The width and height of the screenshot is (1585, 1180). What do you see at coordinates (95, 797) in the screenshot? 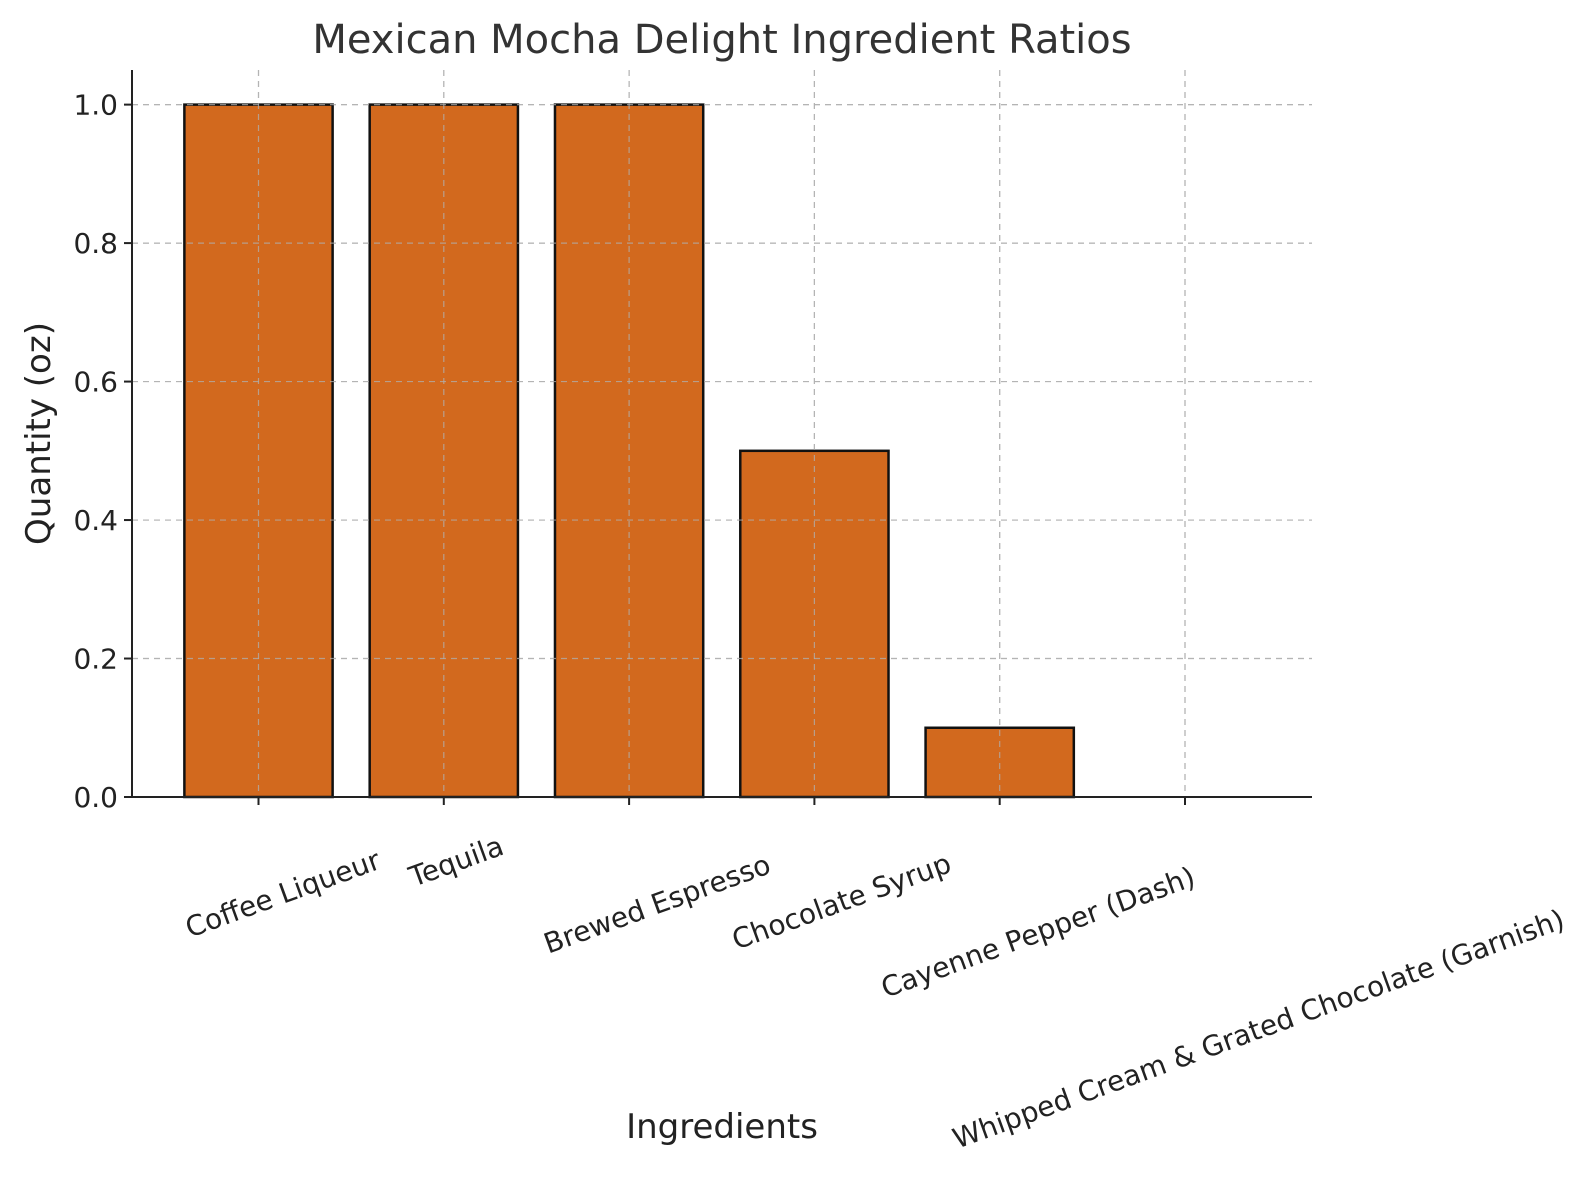
I see `y-tick-label: 0.0` at bounding box center [95, 797].